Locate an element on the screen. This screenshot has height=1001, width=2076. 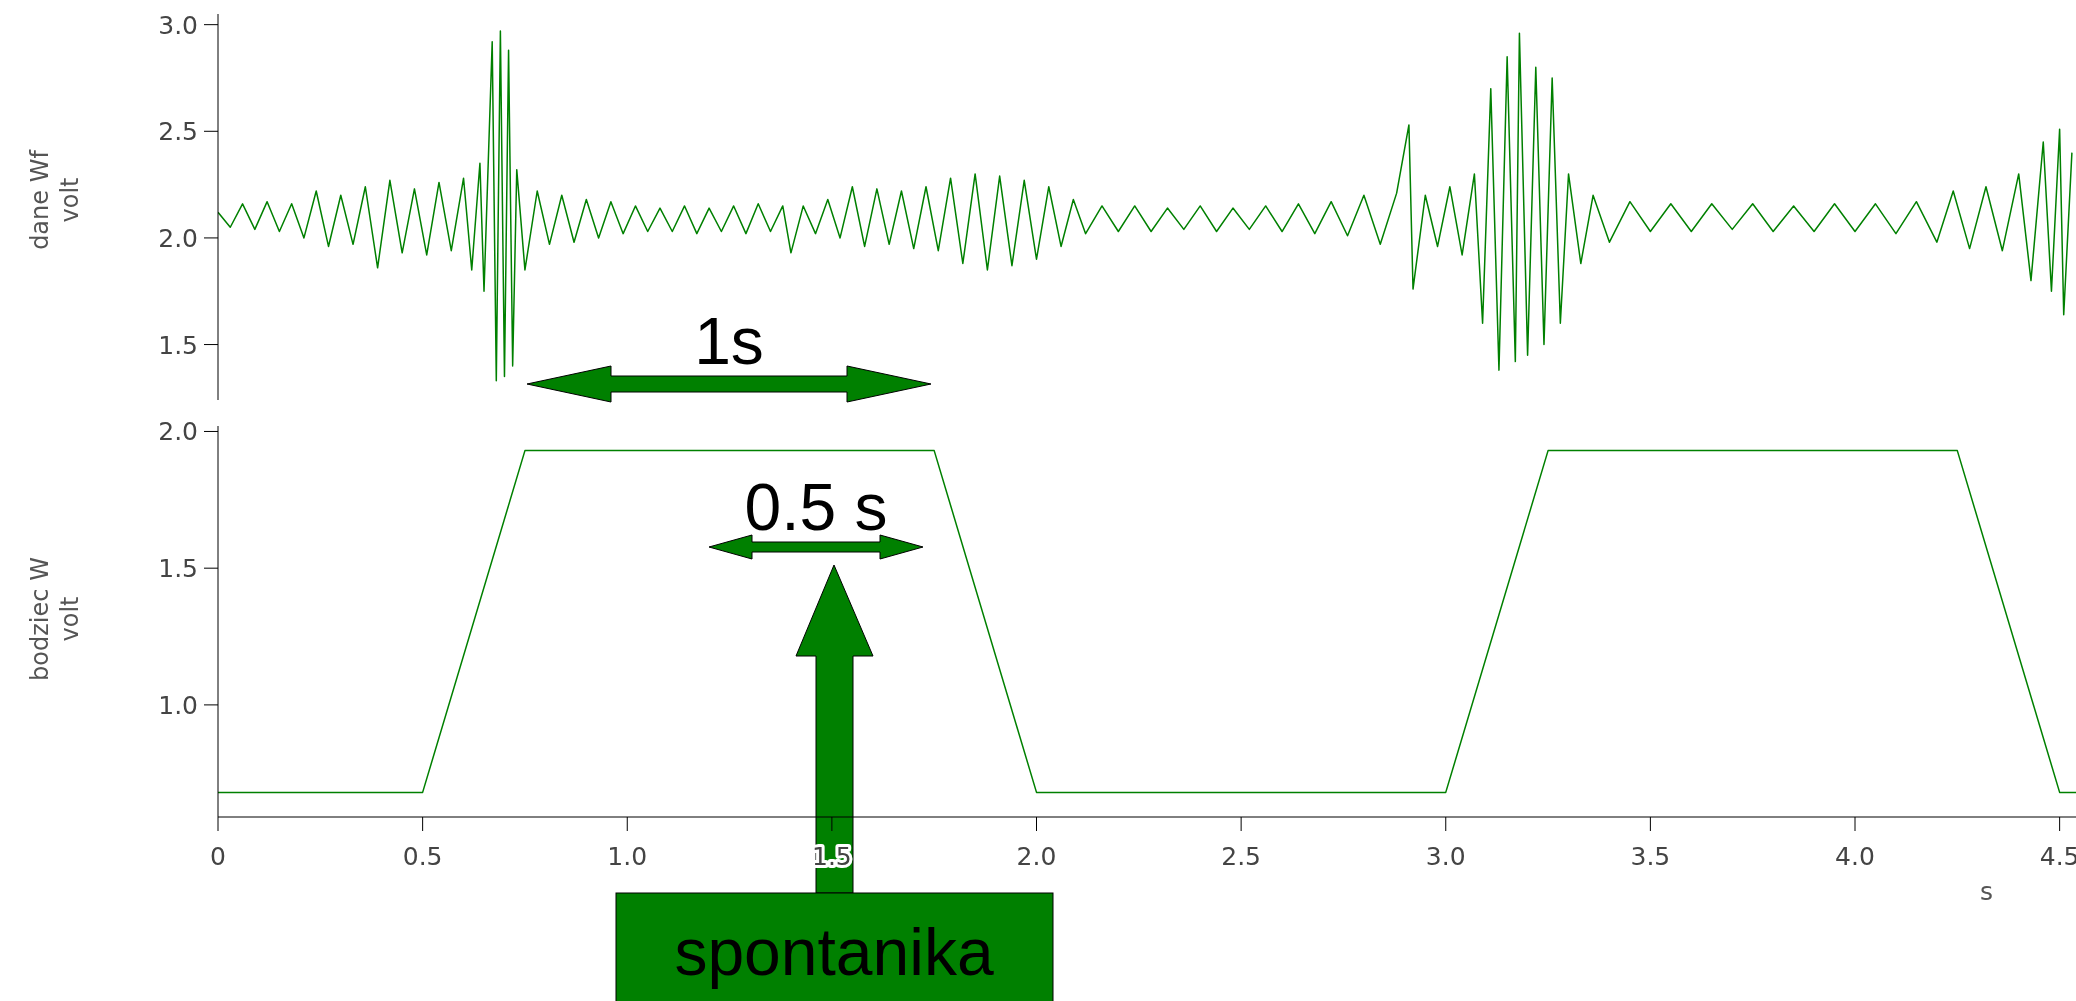
annotation: 1s is located at coordinates (729, 341).